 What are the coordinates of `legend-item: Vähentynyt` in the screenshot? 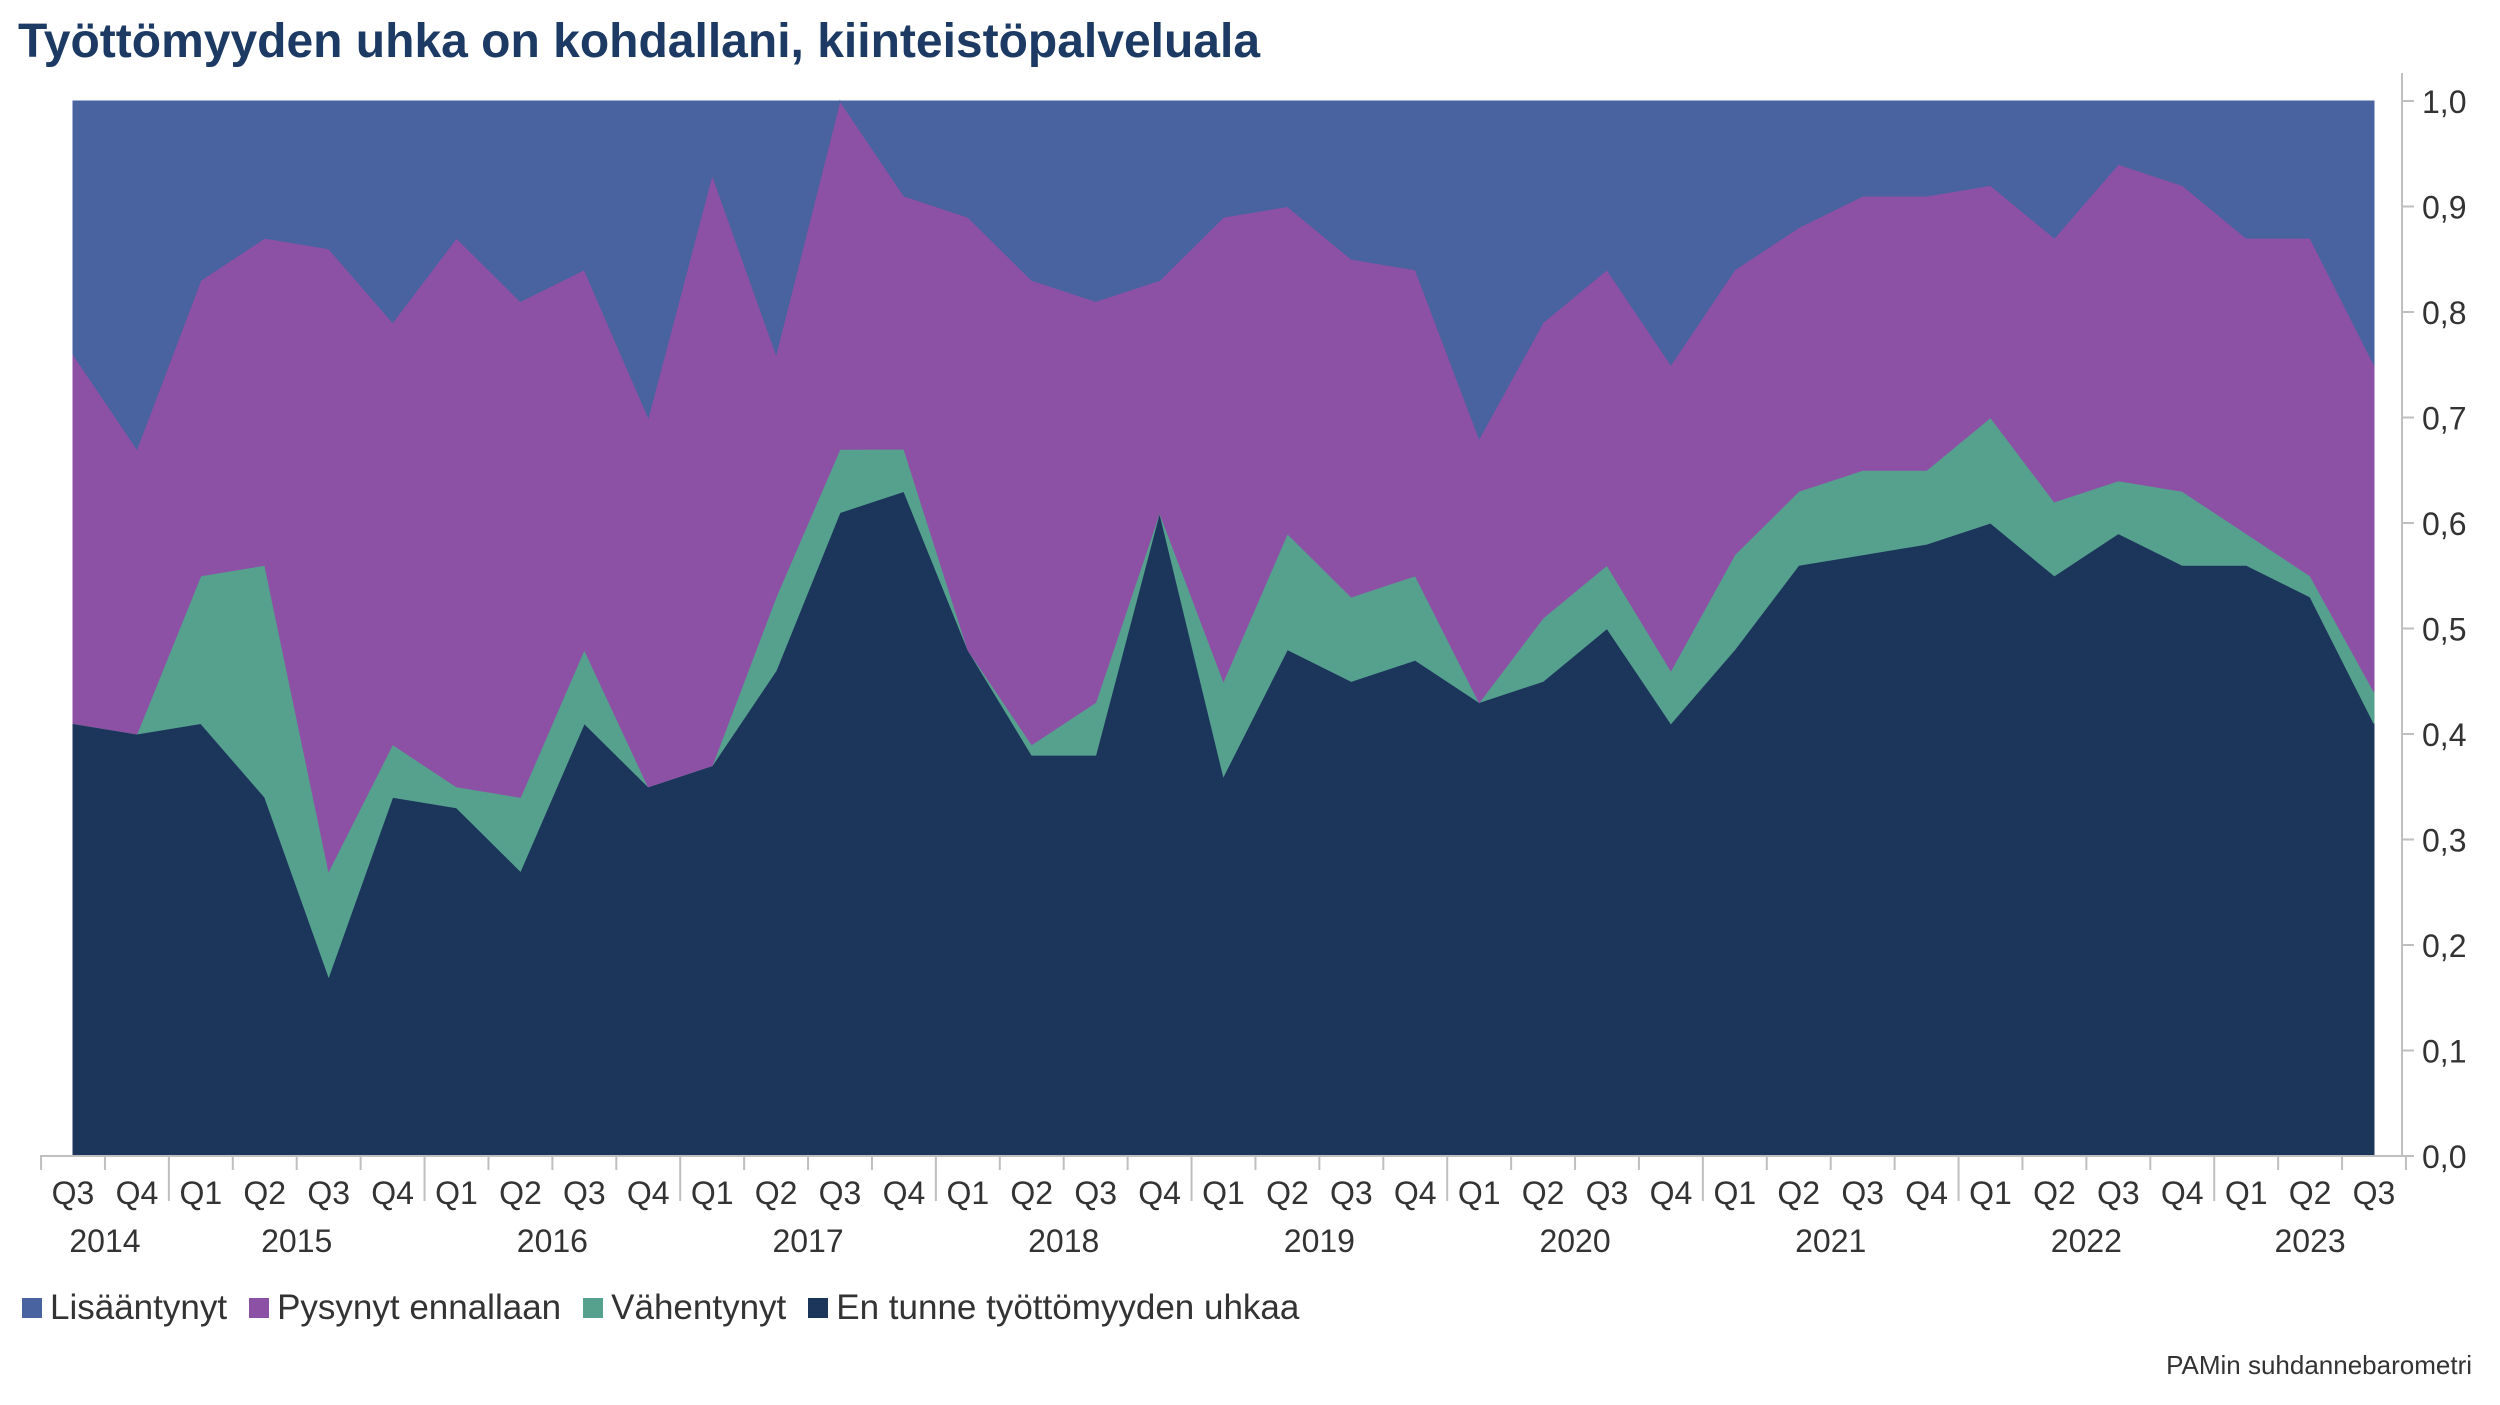 It's located at (684, 1308).